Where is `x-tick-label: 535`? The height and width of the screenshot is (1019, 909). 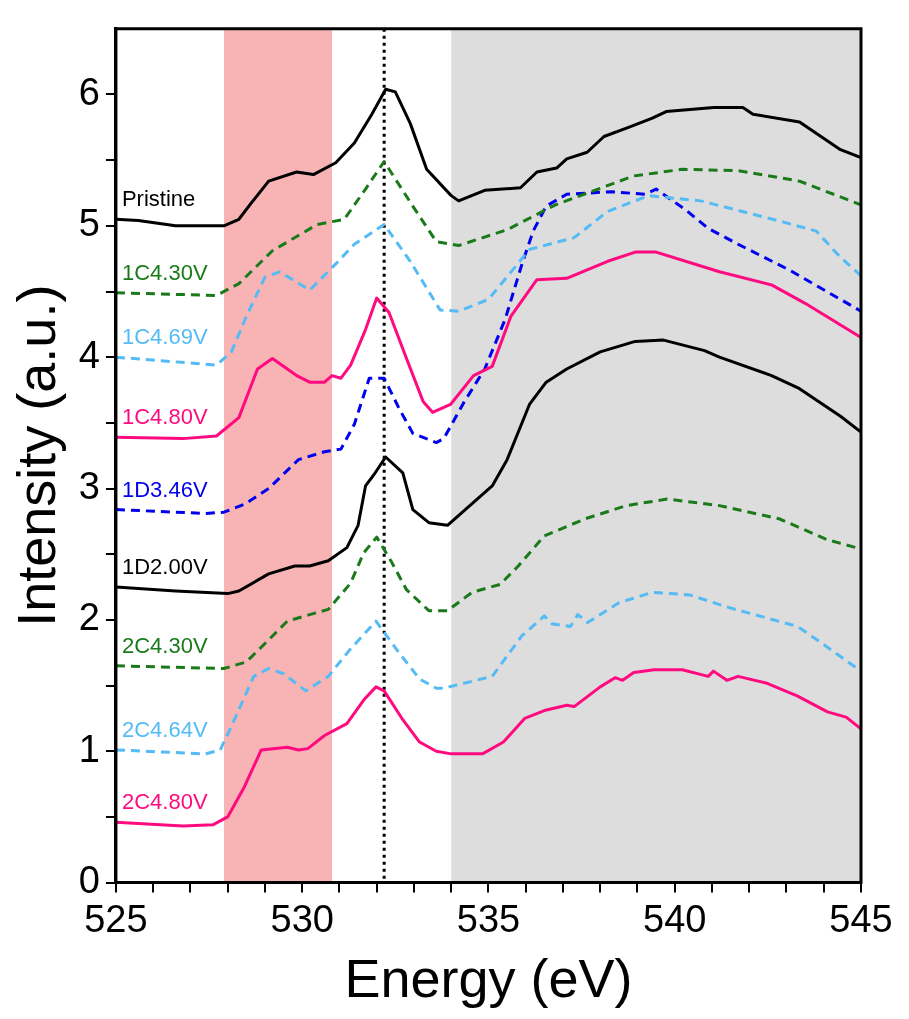 x-tick-label: 535 is located at coordinates (488, 918).